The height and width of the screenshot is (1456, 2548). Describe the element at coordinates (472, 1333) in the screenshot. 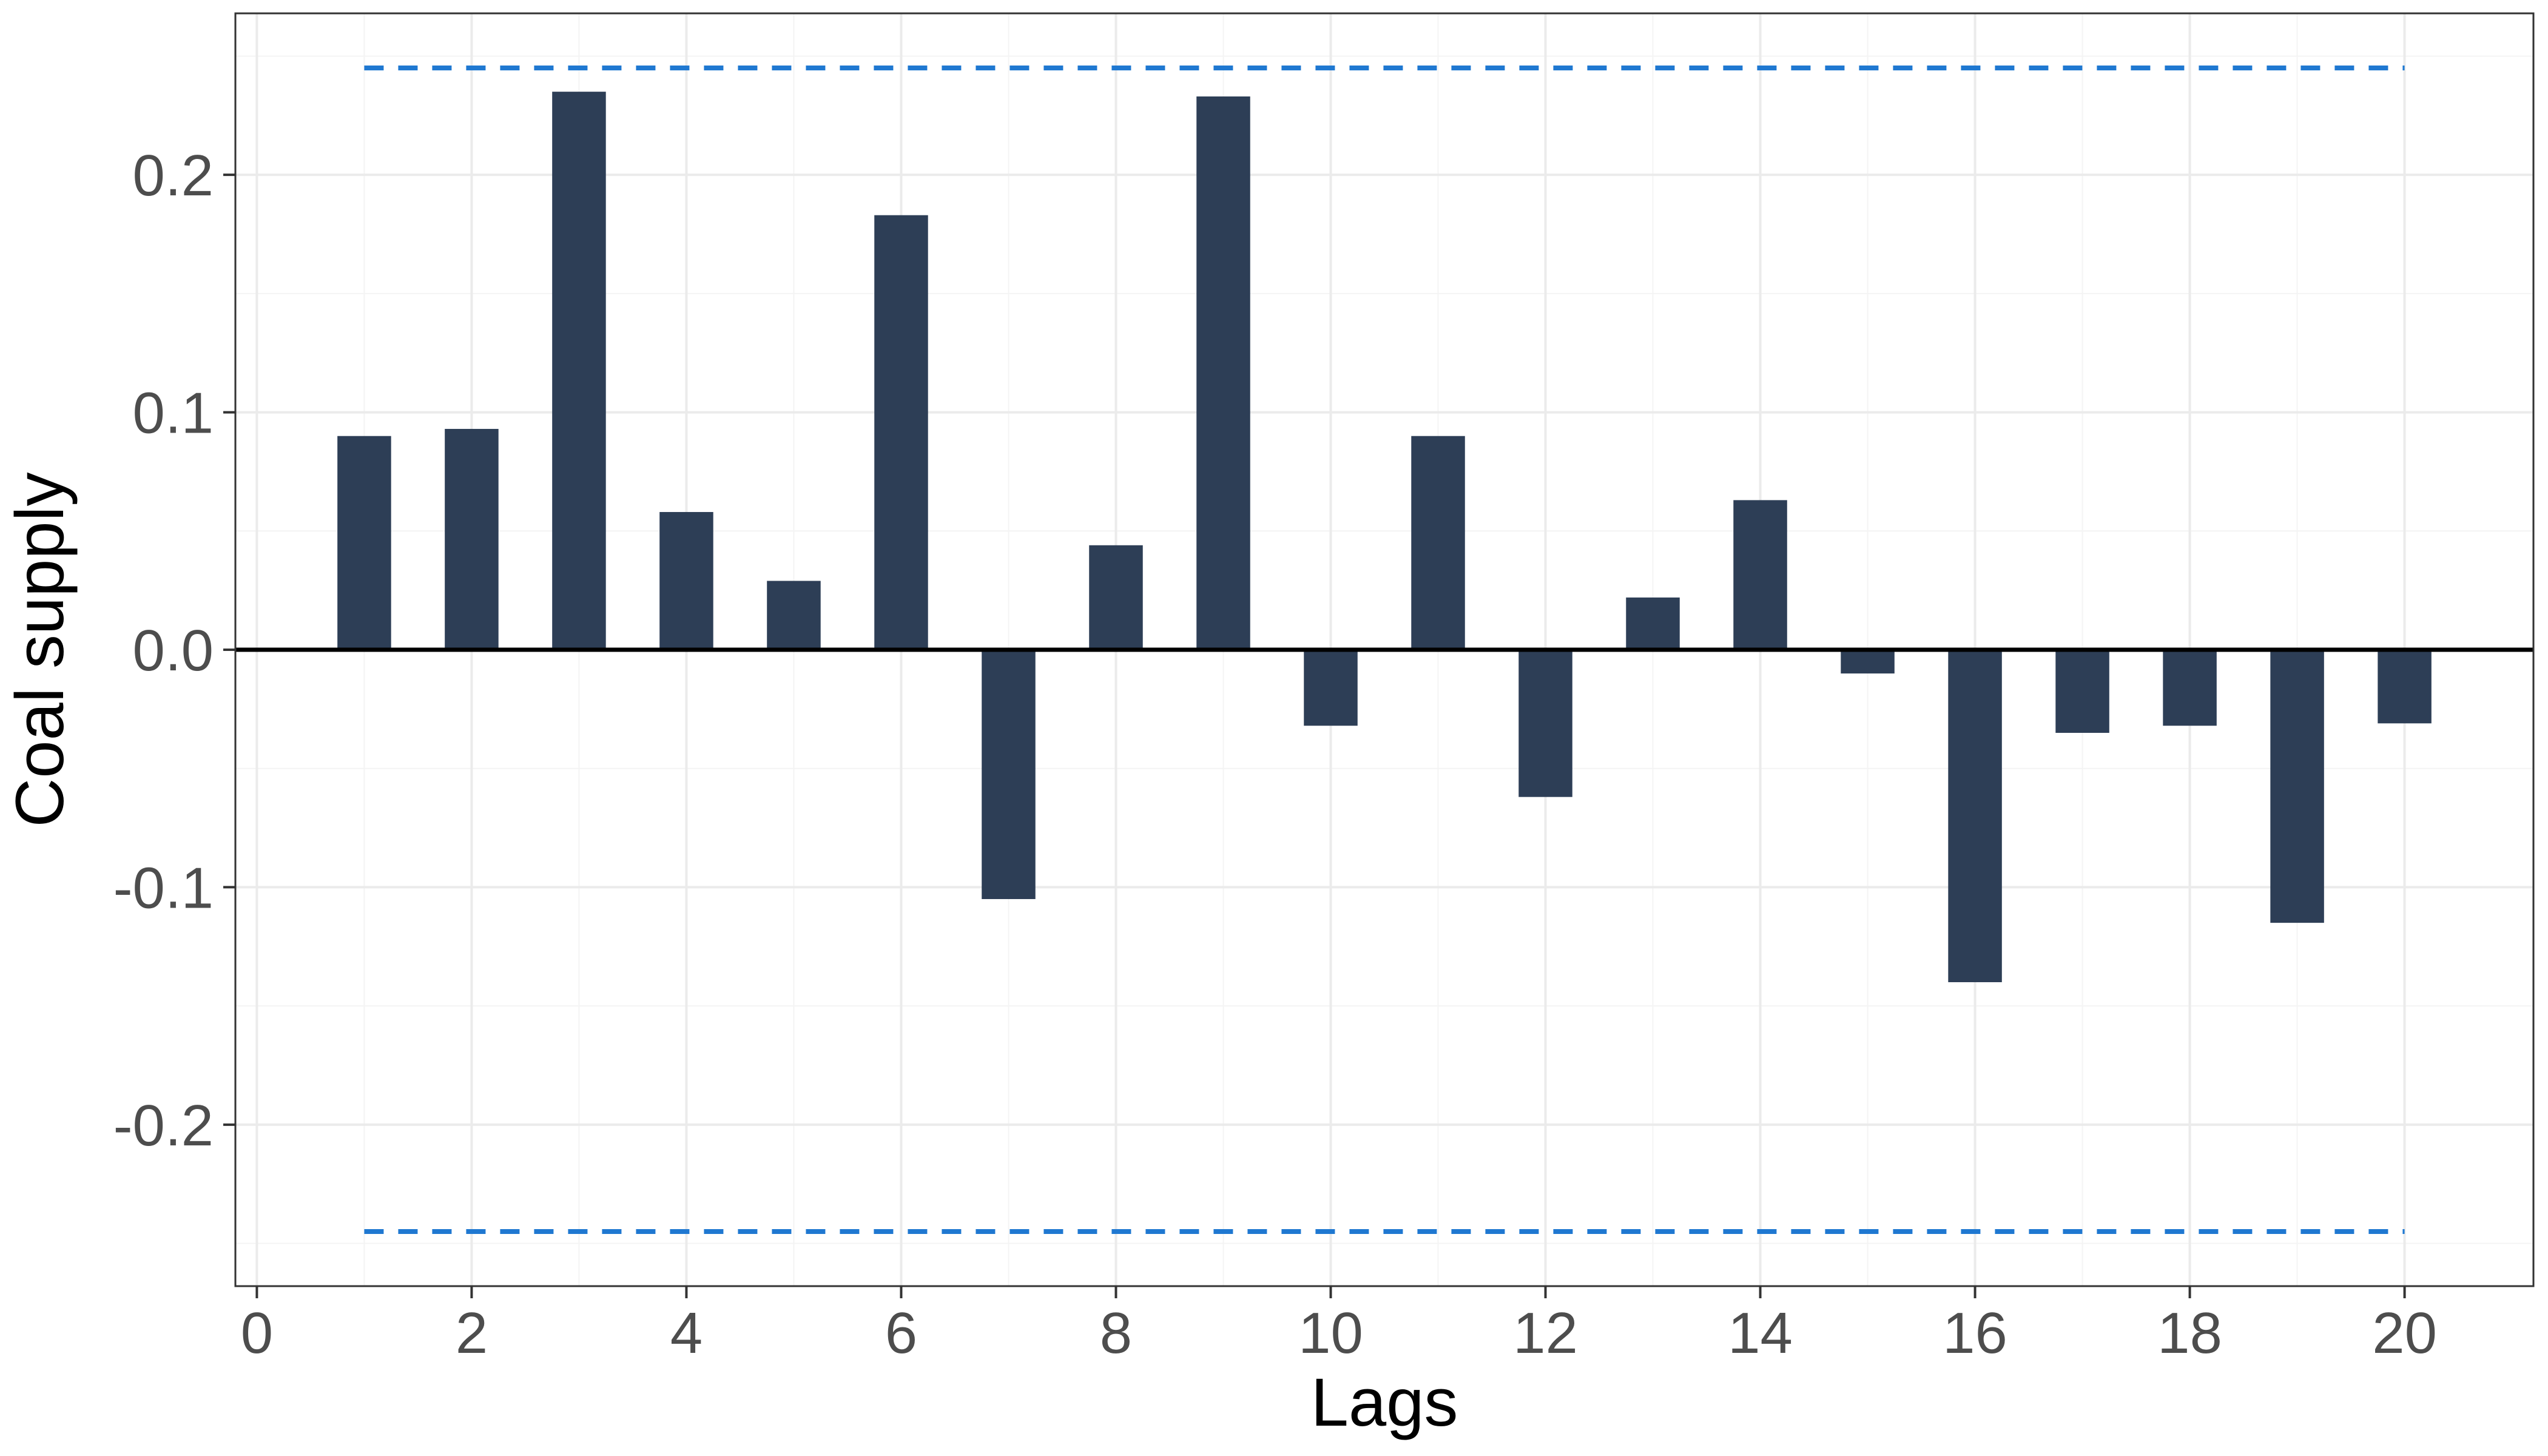

I see `x-tick-label: 2` at that location.